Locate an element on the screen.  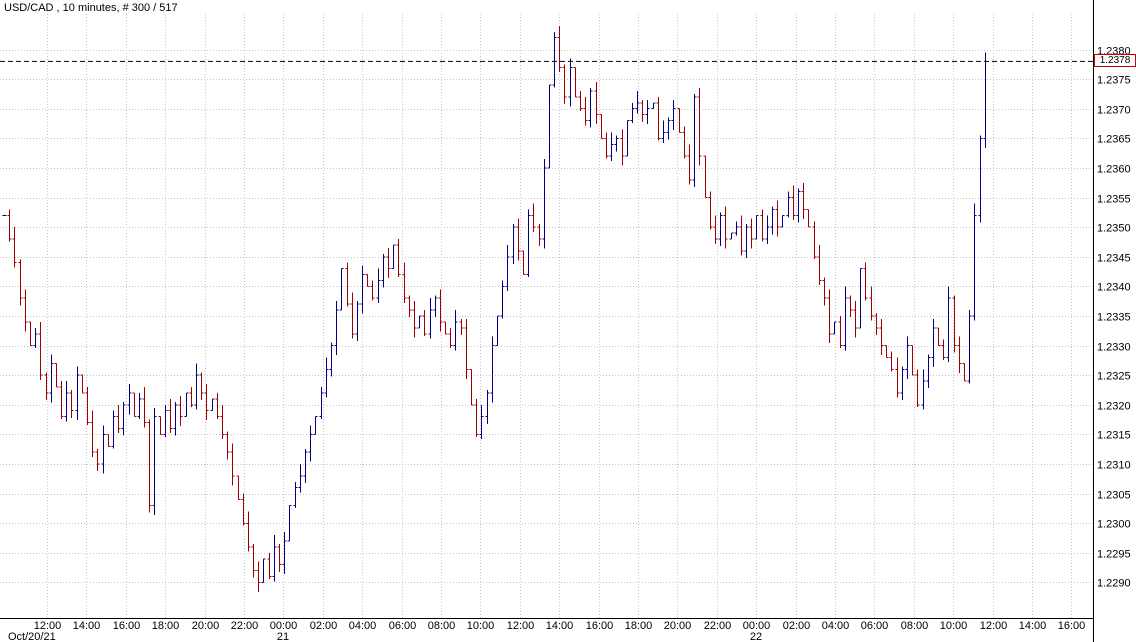
y-axis-label: 1.2300 is located at coordinates (1114, 525).